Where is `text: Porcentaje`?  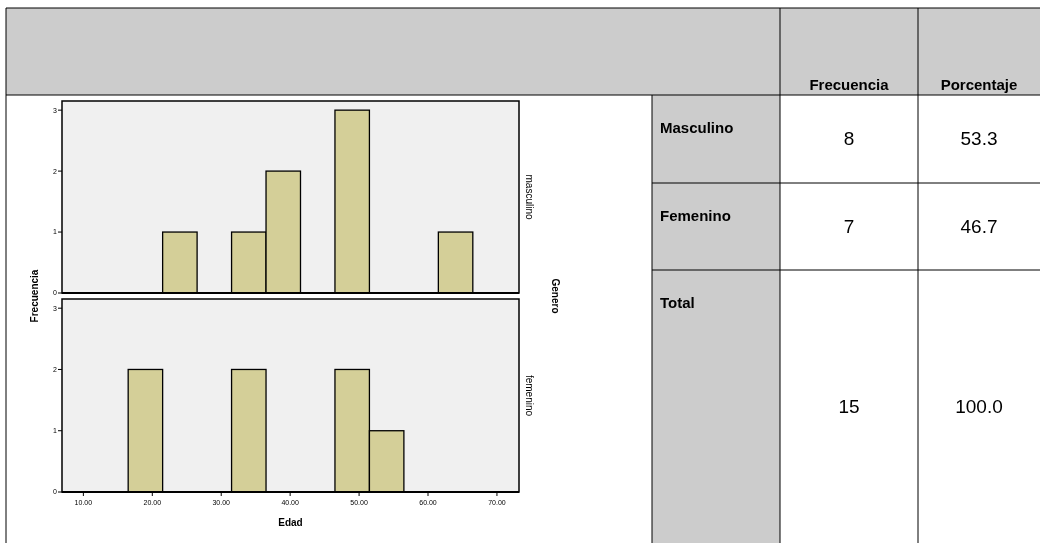 text: Porcentaje is located at coordinates (979, 84).